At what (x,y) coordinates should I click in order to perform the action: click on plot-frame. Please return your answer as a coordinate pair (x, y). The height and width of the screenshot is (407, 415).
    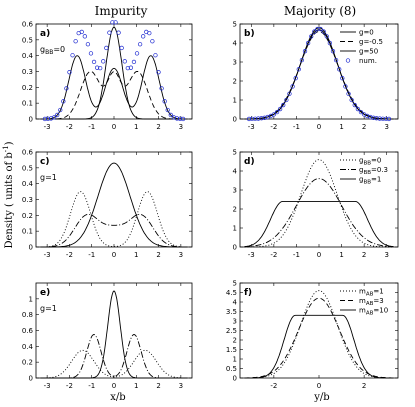
    Looking at the image, I should click on (114, 71).